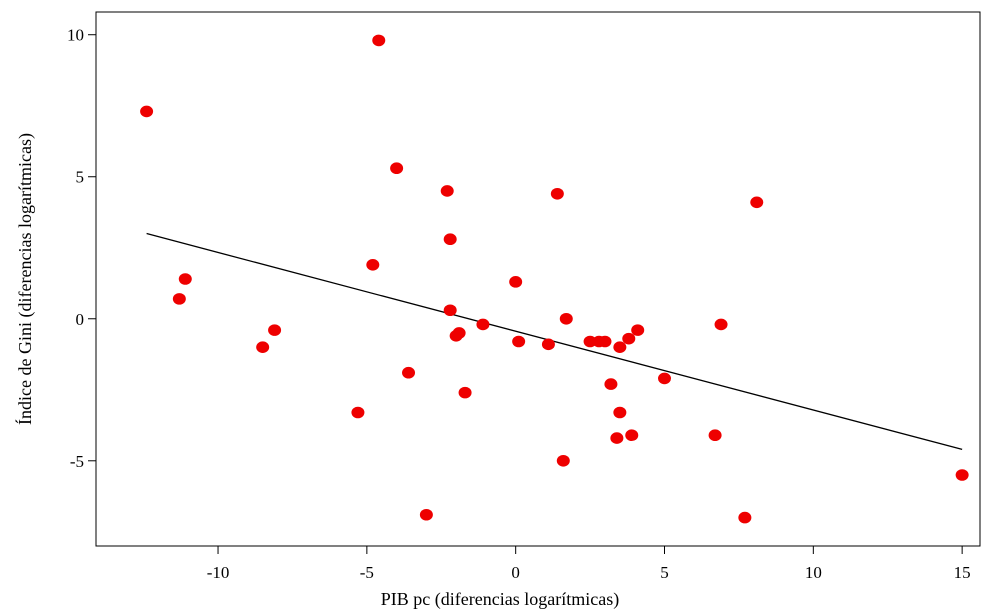 This screenshot has width=1006, height=612. Describe the element at coordinates (218, 572) in the screenshot. I see `x-tick-label: -10` at that location.